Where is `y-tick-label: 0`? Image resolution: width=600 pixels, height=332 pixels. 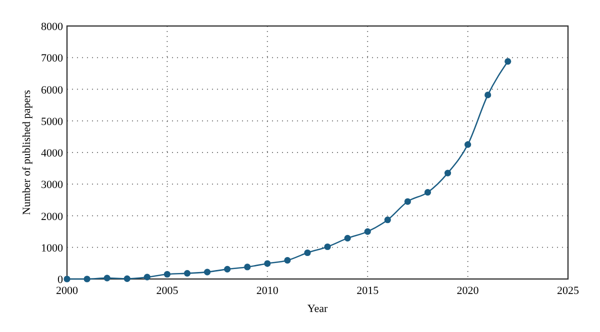 y-tick-label: 0 is located at coordinates (61, 280).